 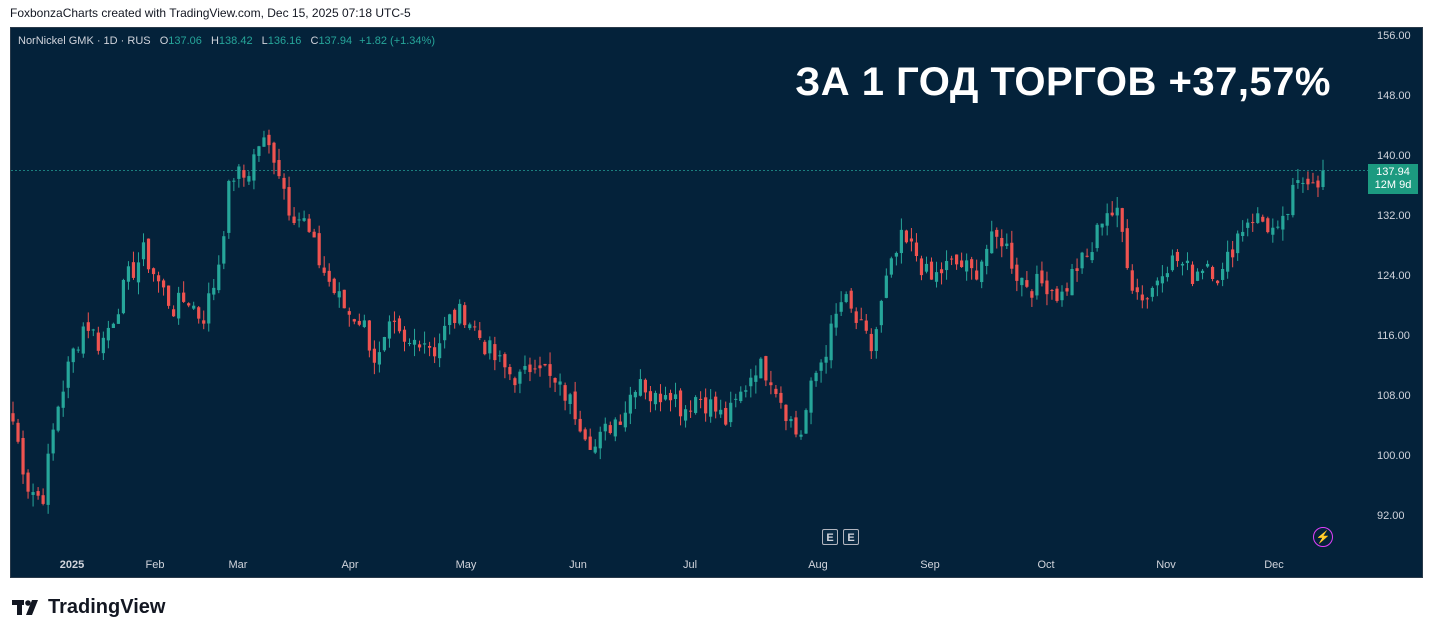 What do you see at coordinates (1045, 565) in the screenshot?
I see `x-tick-label: Oct` at bounding box center [1045, 565].